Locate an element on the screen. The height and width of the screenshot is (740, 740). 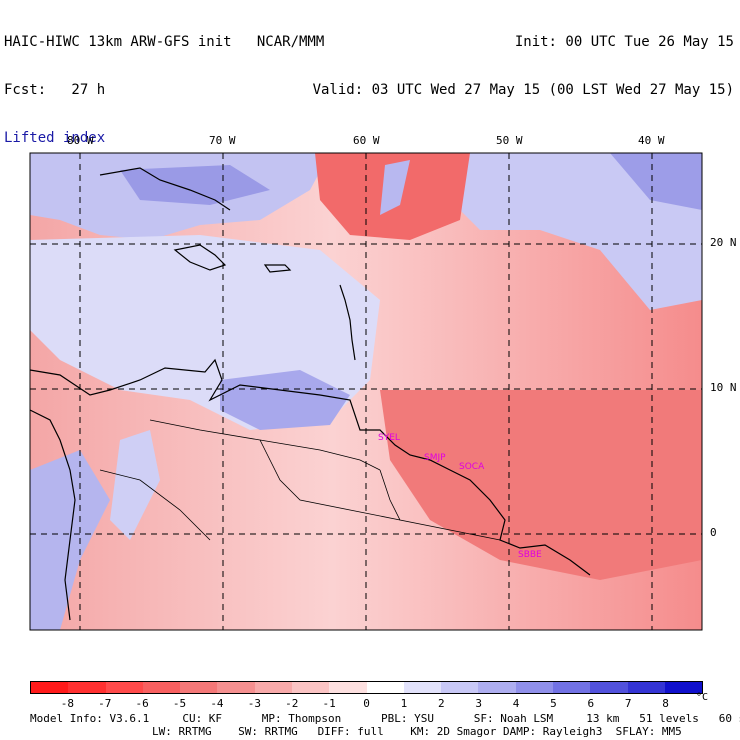
stable-core-north is located at coordinates (195, 185).